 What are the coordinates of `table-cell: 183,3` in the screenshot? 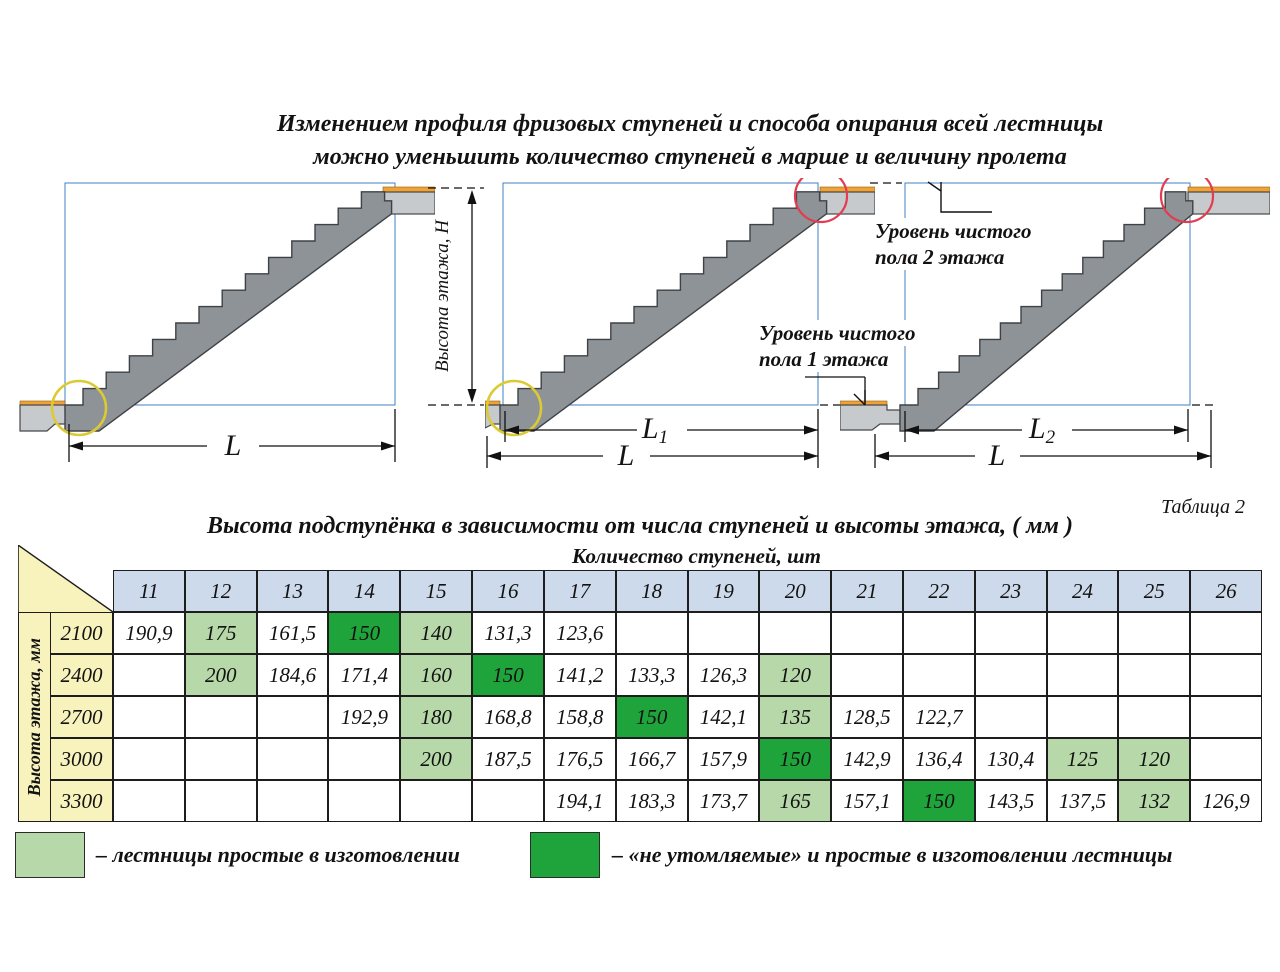 It's located at (651, 801).